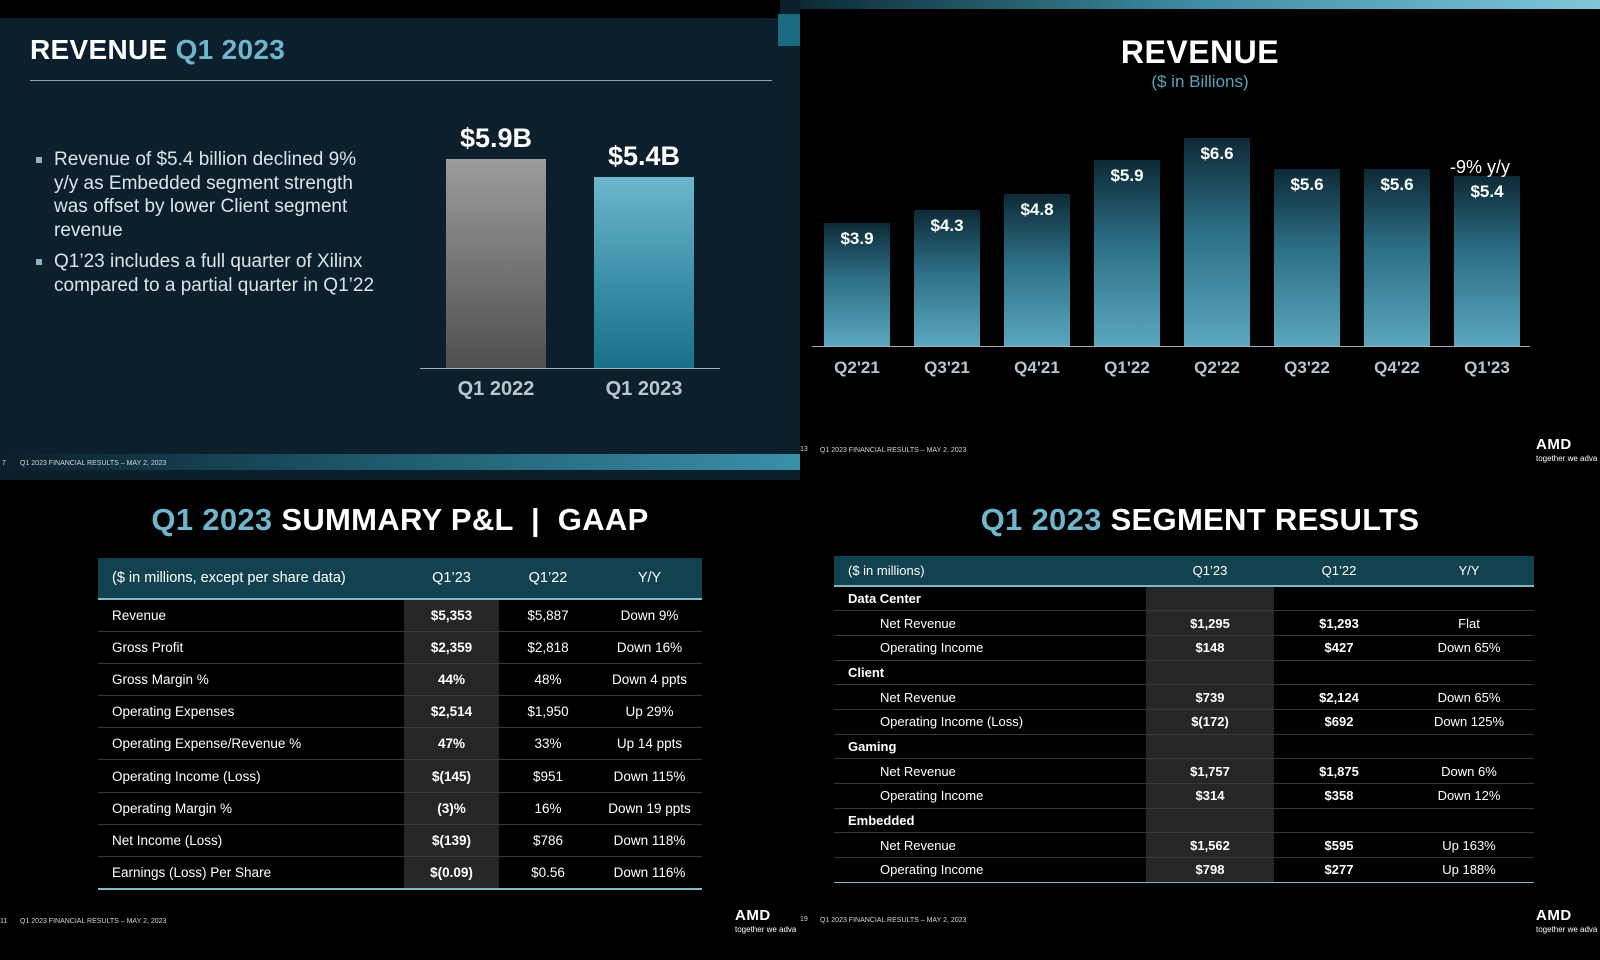  I want to click on cell-q122: $2,818, so click(548, 647).